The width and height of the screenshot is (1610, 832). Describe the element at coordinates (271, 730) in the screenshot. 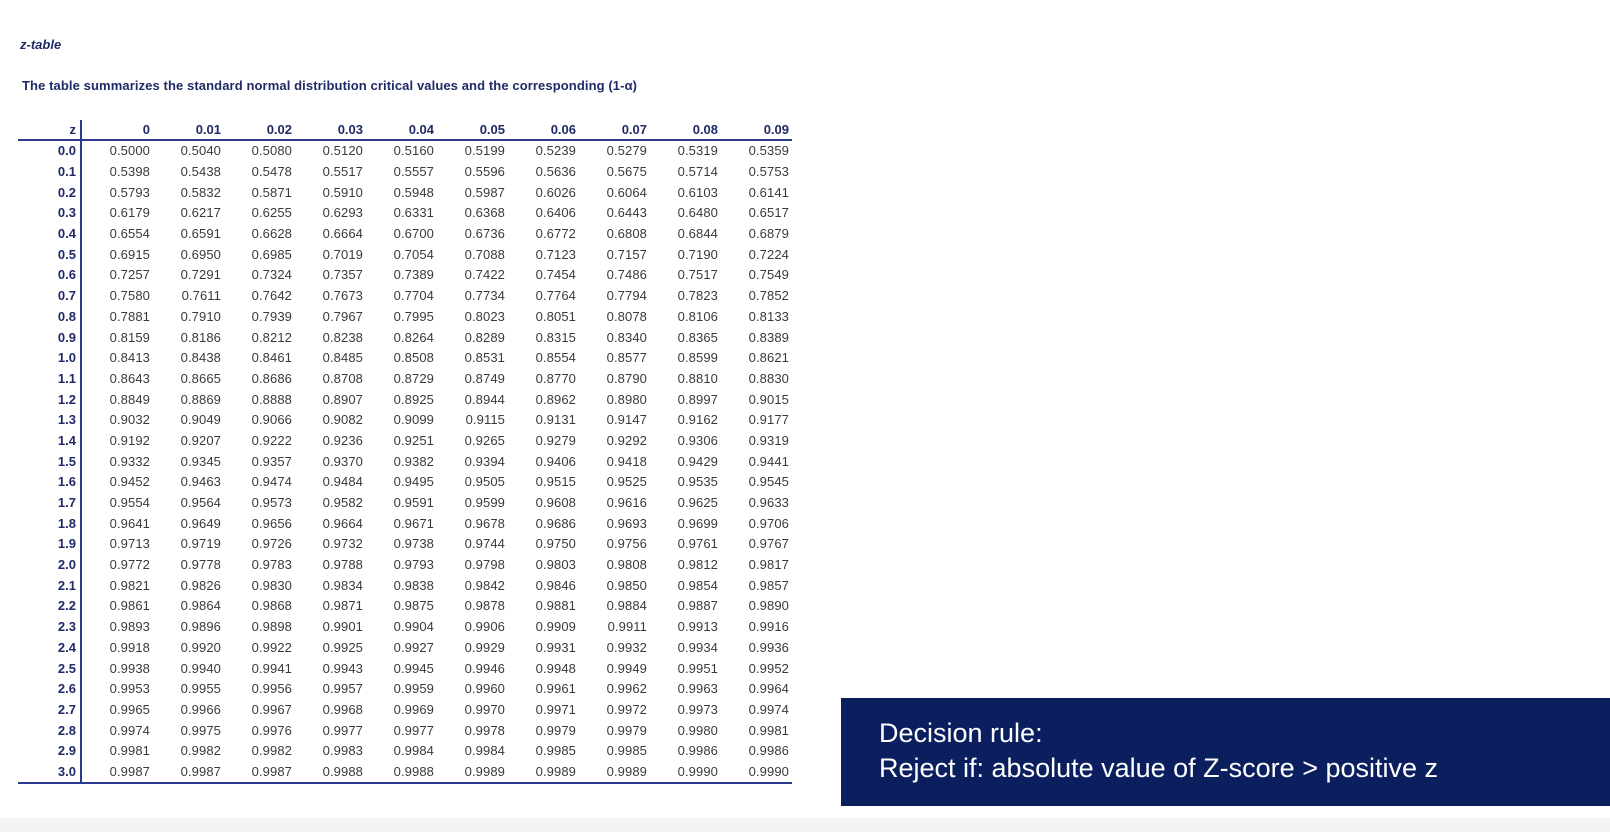

I see `table-cell: 0.9976` at that location.